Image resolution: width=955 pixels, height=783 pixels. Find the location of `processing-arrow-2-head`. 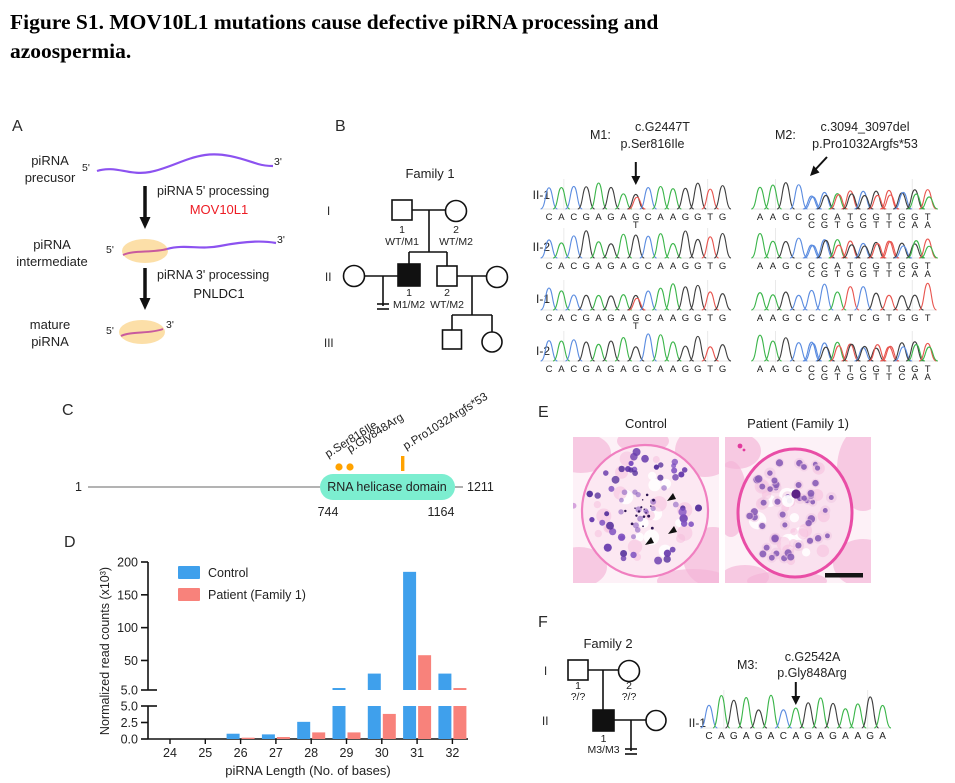

processing-arrow-2-head is located at coordinates (145, 304).